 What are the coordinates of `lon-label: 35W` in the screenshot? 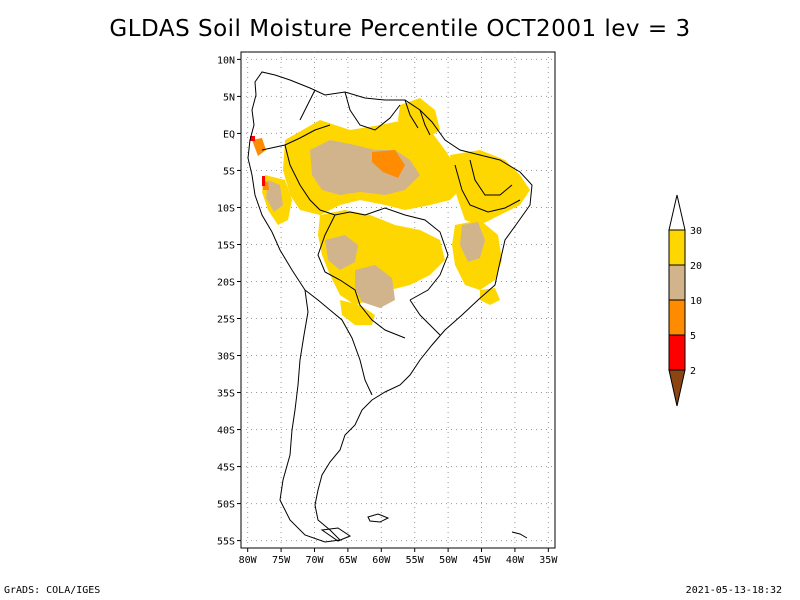 It's located at (548, 560).